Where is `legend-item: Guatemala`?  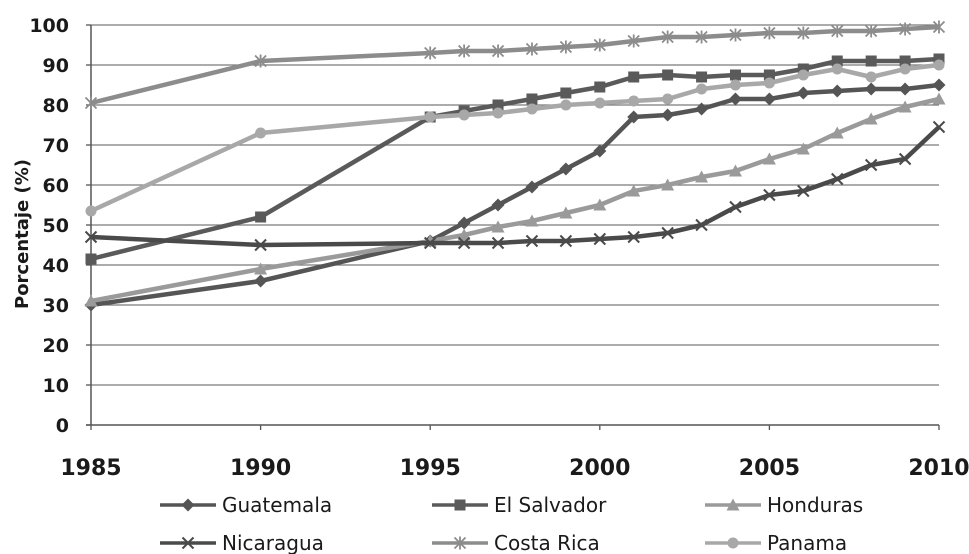 legend-item: Guatemala is located at coordinates (246, 505).